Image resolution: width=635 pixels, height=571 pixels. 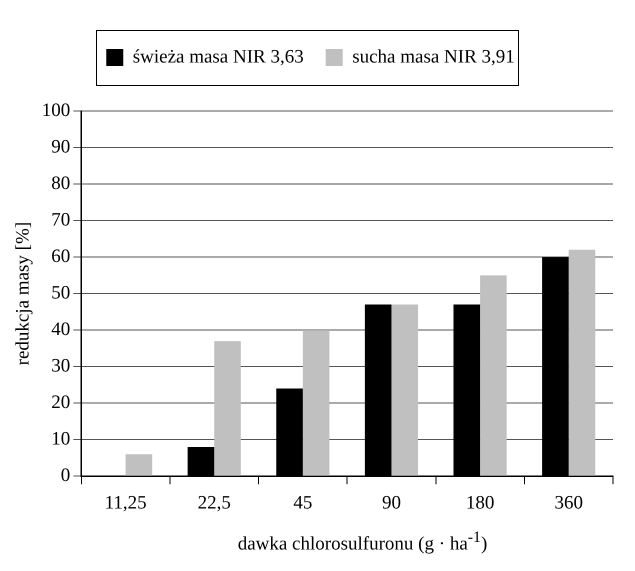 I want to click on x-tick-label: 180, so click(x=480, y=503).